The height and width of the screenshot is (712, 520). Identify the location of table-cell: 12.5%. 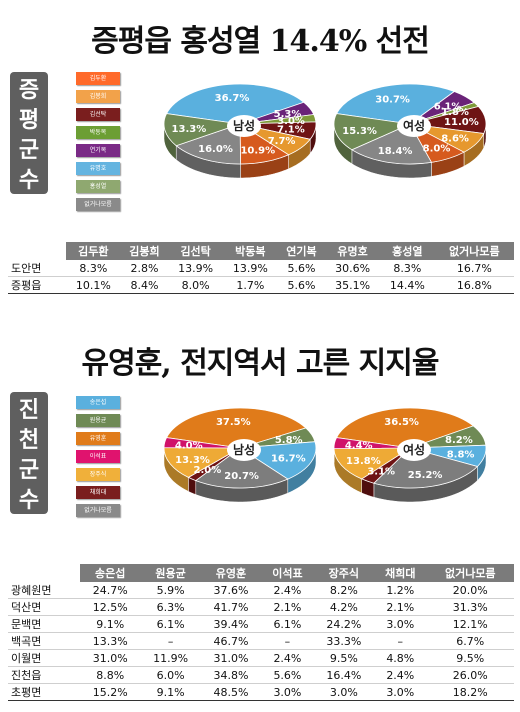
(110, 607).